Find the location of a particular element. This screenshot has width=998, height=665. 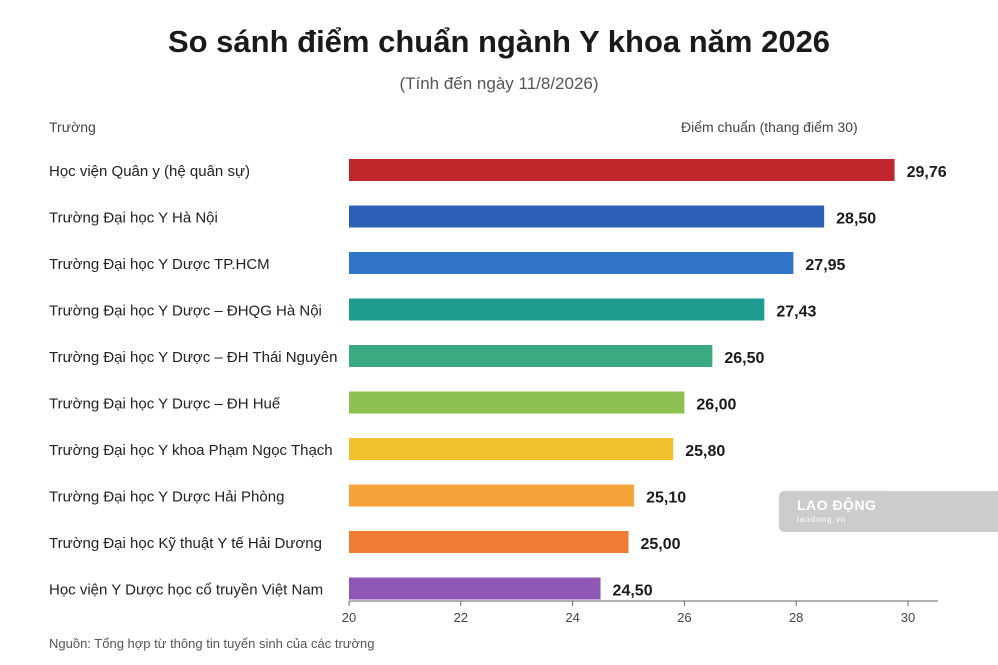

chart-subtitle: (Tính đến ngày 11/8/2026) is located at coordinates (499, 83).